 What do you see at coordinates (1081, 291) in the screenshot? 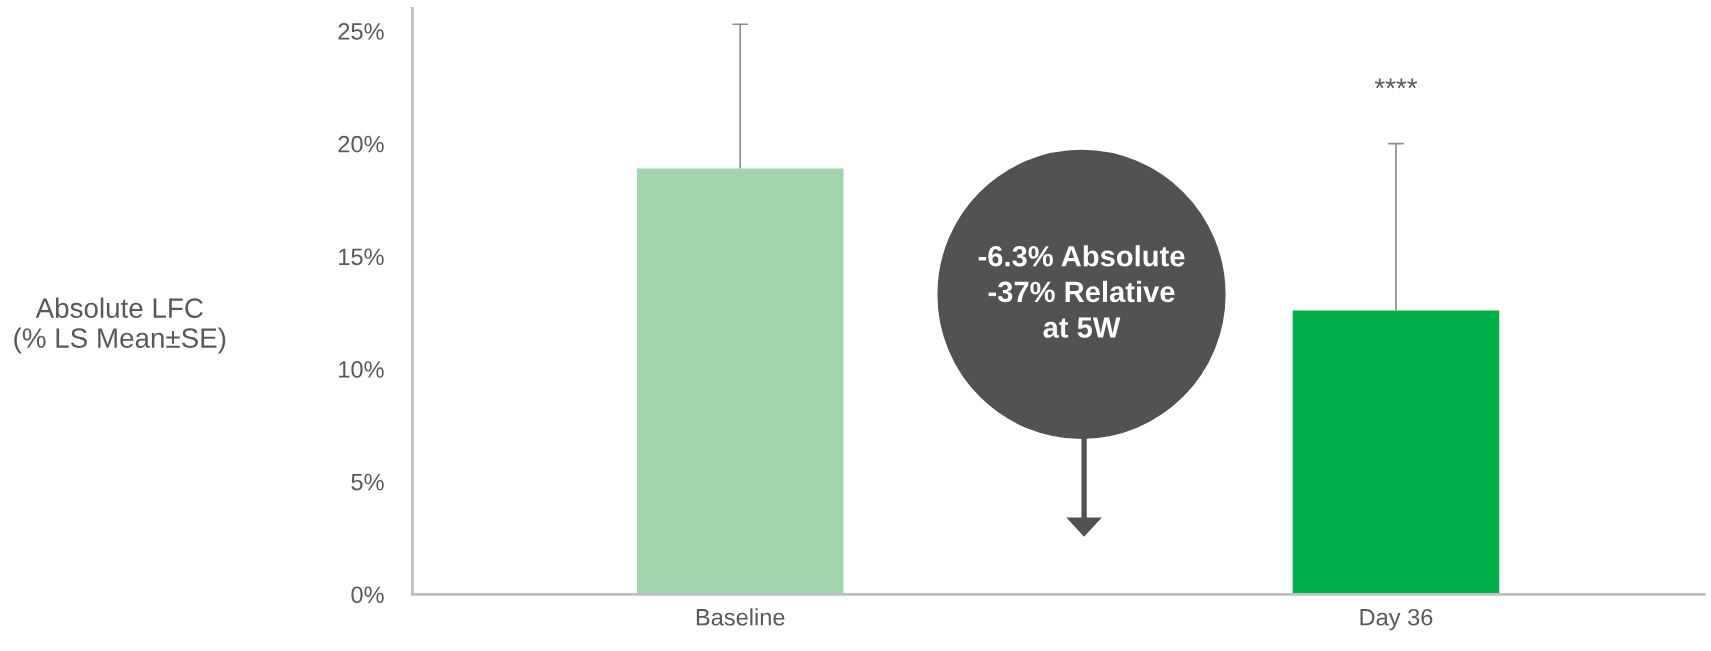
I see `annotation: -6.3% Absolute -37% Relative at 5W` at bounding box center [1081, 291].